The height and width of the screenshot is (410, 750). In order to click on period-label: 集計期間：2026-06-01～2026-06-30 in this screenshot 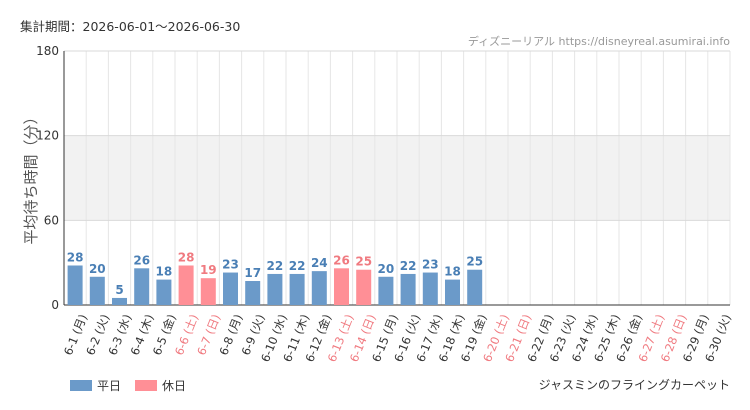, I will do `click(130, 26)`.